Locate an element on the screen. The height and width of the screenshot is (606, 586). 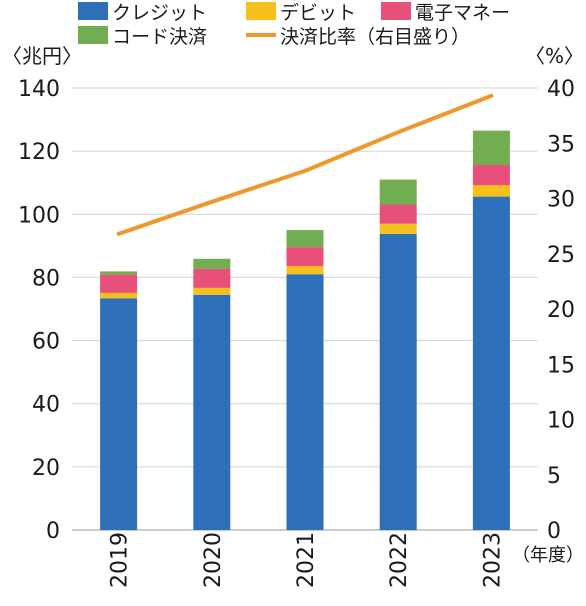
left-tick-label: 0 is located at coordinates (53, 531).